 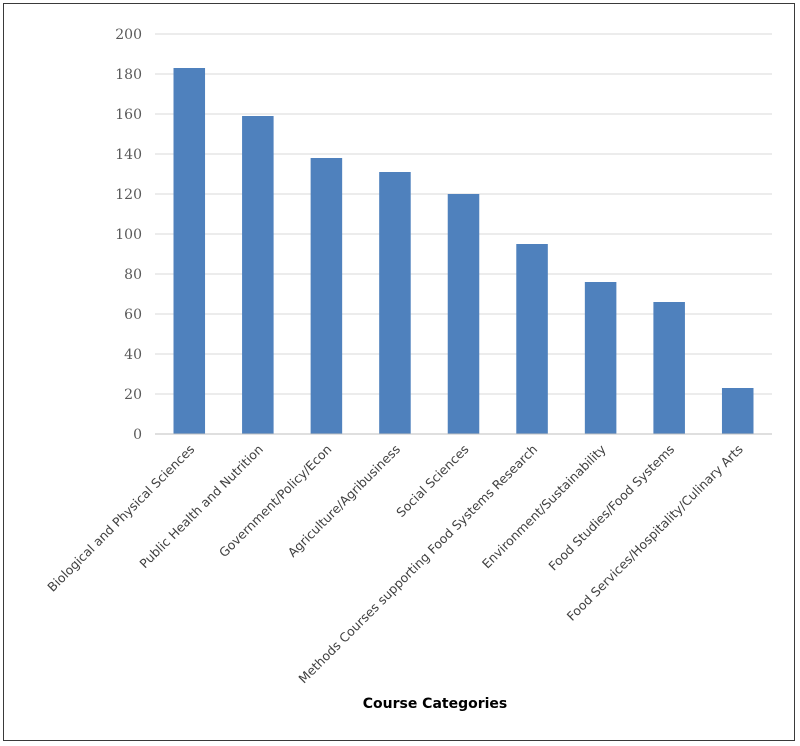 I want to click on category-label: Government/Policy/Econ, so click(x=275, y=501).